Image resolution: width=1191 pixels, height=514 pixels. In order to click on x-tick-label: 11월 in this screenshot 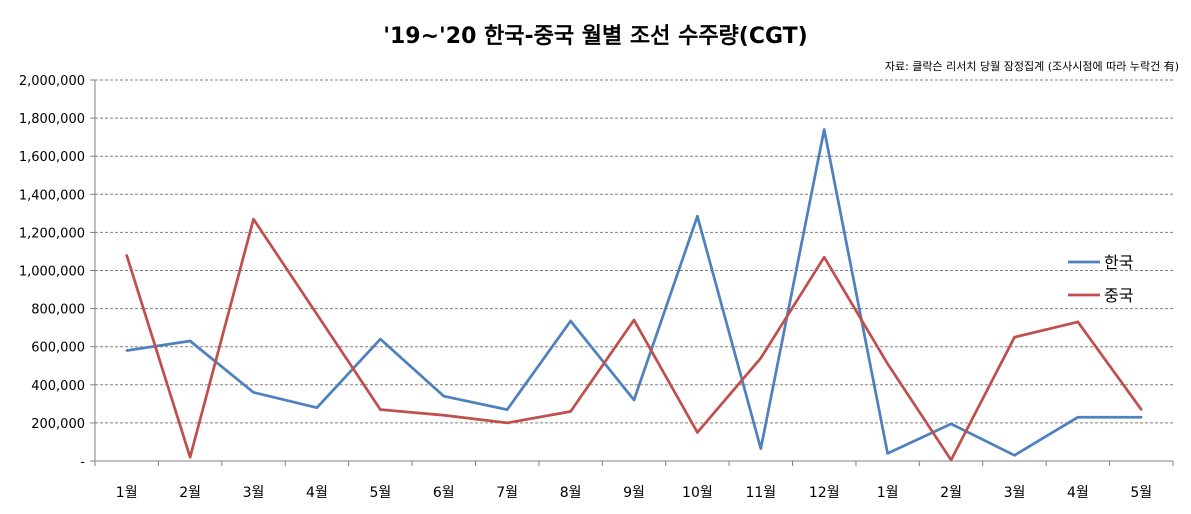, I will do `click(760, 493)`.